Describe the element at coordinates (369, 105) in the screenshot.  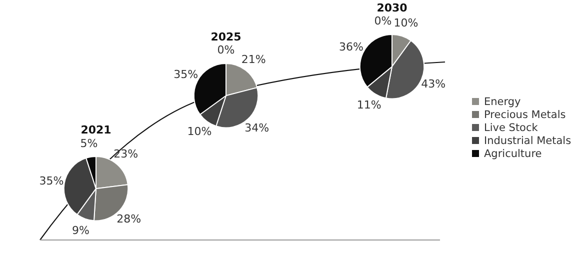
I see `data-label: 11%` at that location.